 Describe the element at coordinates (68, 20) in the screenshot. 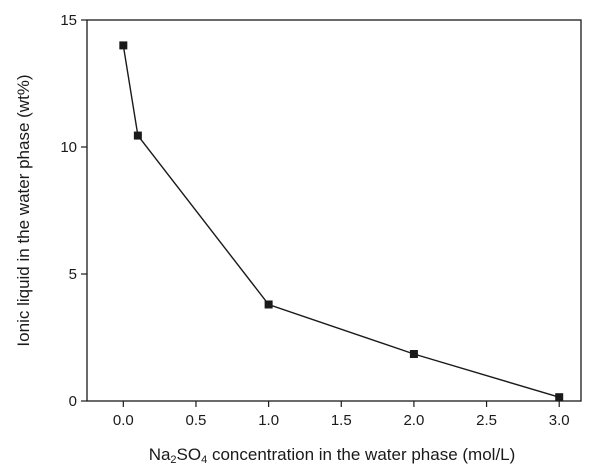

I see `y-tick-label: 15` at that location.